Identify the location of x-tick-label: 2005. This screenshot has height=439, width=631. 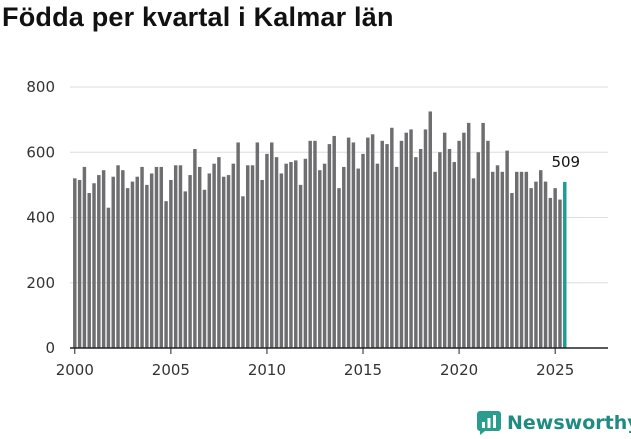
(171, 370).